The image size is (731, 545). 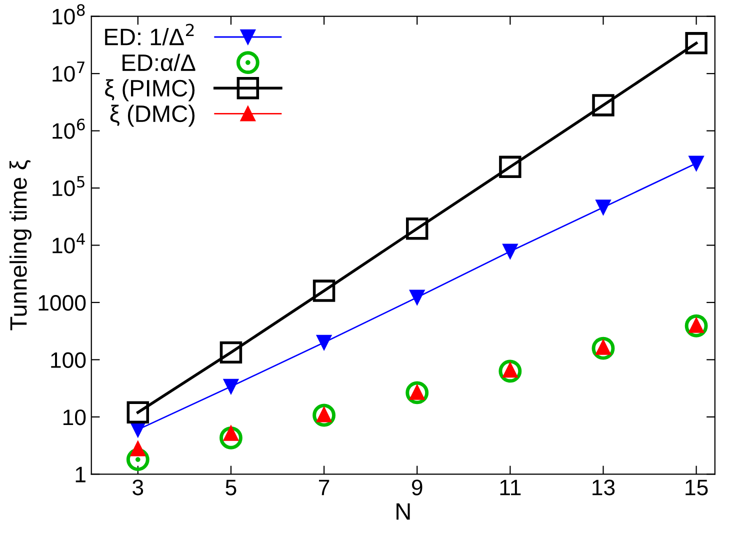 I want to click on y-tick-label: 10$^{5}$, so click(x=68, y=186).